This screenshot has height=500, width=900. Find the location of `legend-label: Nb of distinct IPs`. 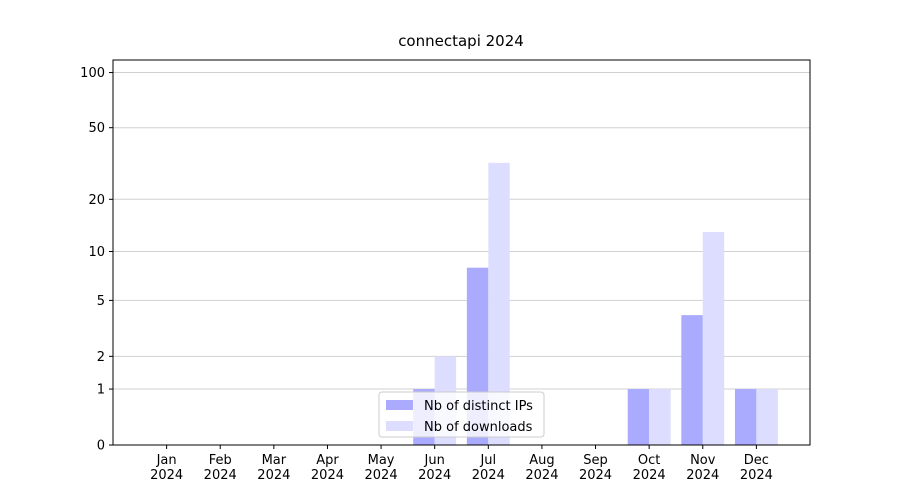

legend-label: Nb of distinct IPs is located at coordinates (478, 406).